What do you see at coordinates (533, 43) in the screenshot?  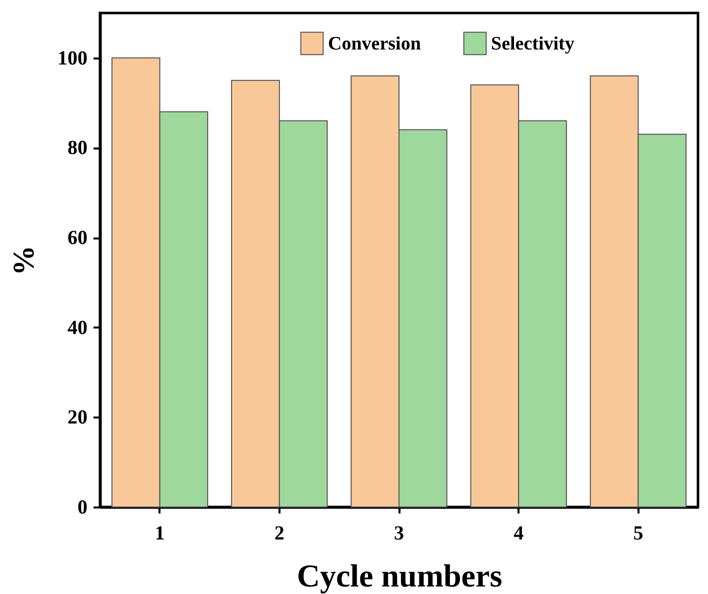 I see `legend-label: Selectivity` at bounding box center [533, 43].